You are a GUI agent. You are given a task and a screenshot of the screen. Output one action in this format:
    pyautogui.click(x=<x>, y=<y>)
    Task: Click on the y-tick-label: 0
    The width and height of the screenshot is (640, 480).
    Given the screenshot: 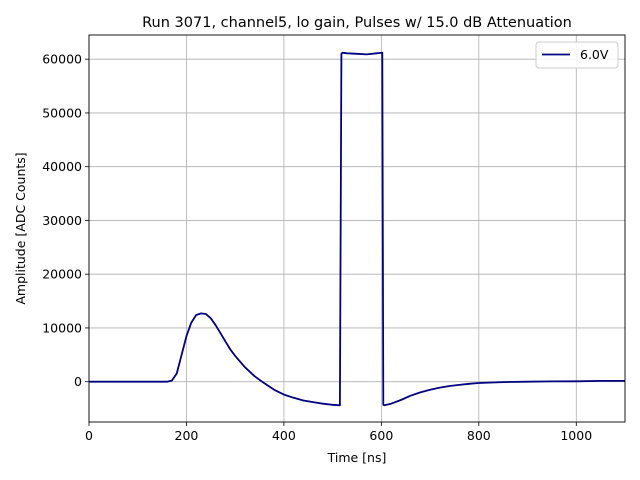 What is the action you would take?
    pyautogui.click(x=78, y=381)
    